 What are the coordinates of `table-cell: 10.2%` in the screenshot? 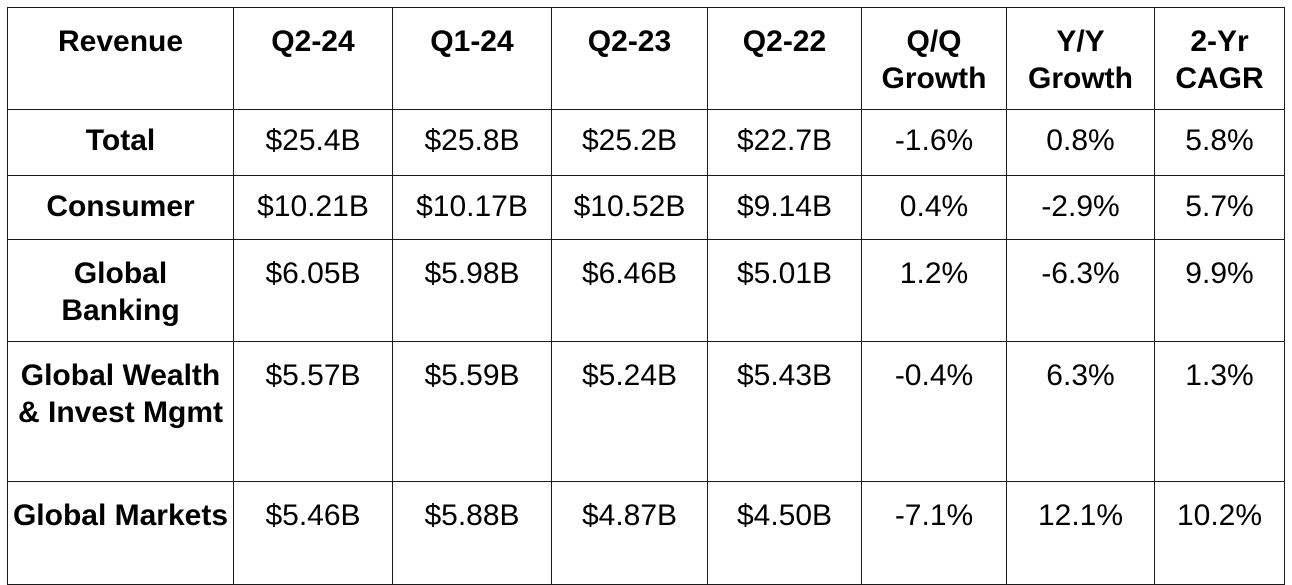 It's located at (1219, 533).